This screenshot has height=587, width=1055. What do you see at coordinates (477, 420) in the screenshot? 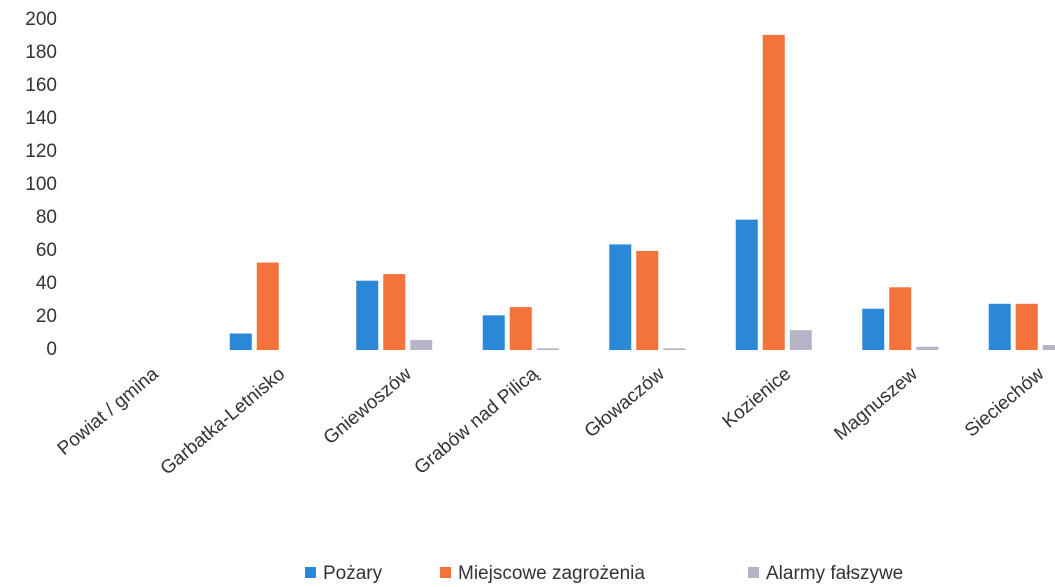
I see `x-tick-label: Grabów nad Pilicą` at bounding box center [477, 420].